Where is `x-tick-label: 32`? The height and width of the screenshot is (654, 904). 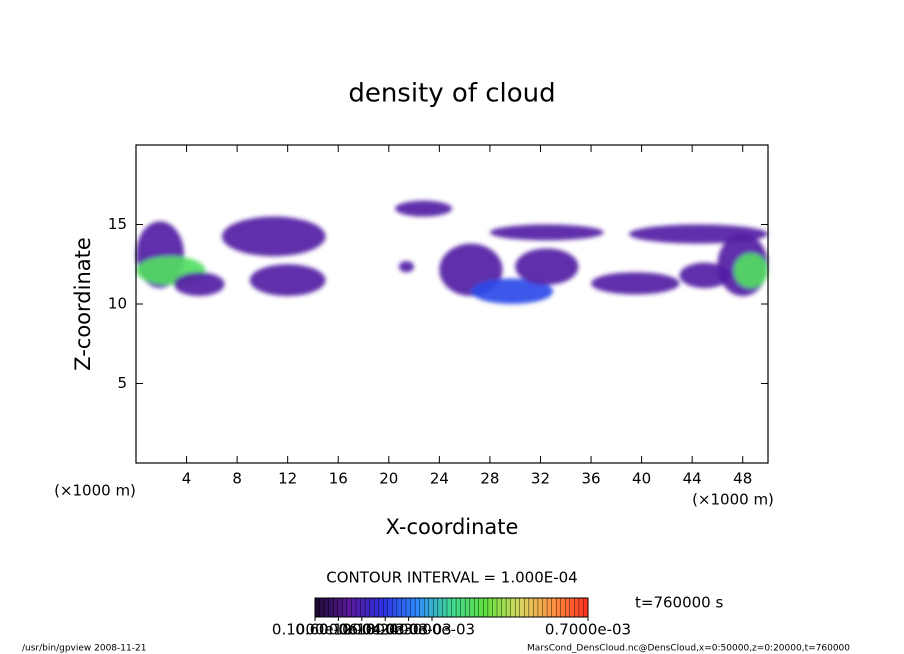
x-tick-label: 32 is located at coordinates (540, 479).